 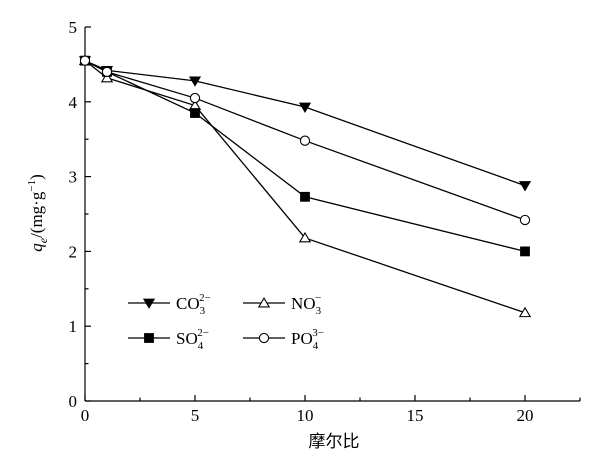 I want to click on y-tick-label: 0, so click(x=73, y=401).